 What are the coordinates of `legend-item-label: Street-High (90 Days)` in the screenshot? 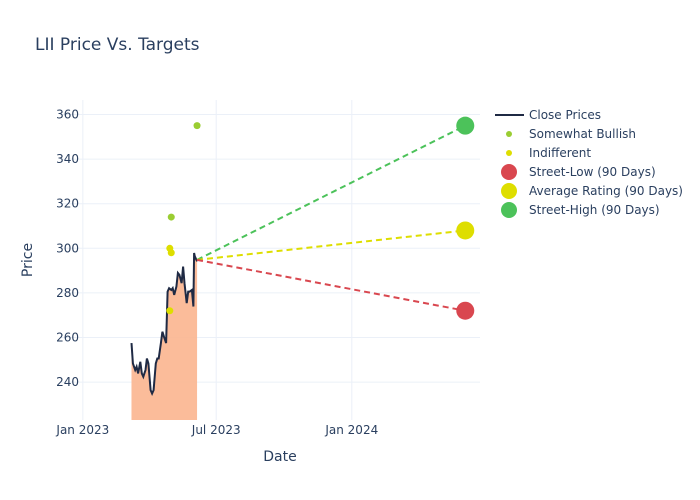 It's located at (594, 210).